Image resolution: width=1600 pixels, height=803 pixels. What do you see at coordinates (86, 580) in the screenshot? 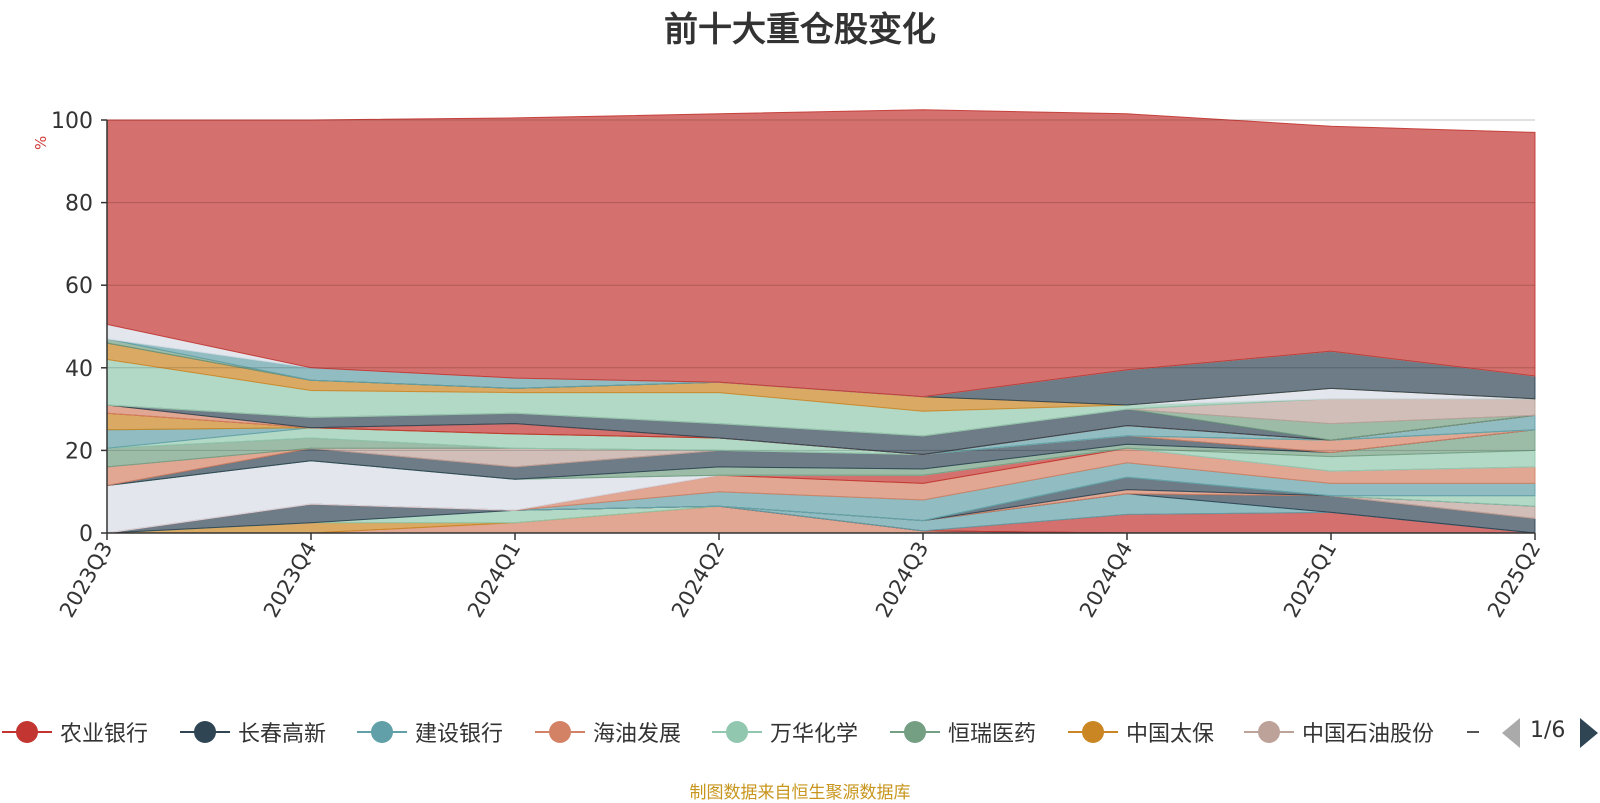
I see `x-tick-label: 2023Q3` at bounding box center [86, 580].